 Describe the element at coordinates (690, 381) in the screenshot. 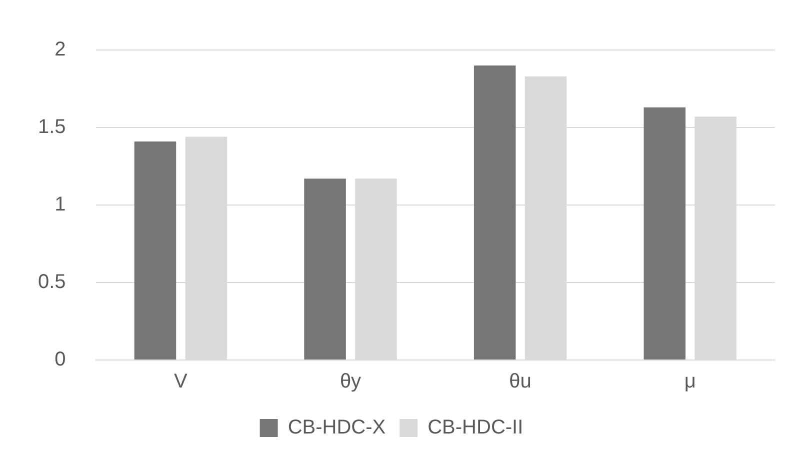

I see `x-tick-label: μ` at that location.